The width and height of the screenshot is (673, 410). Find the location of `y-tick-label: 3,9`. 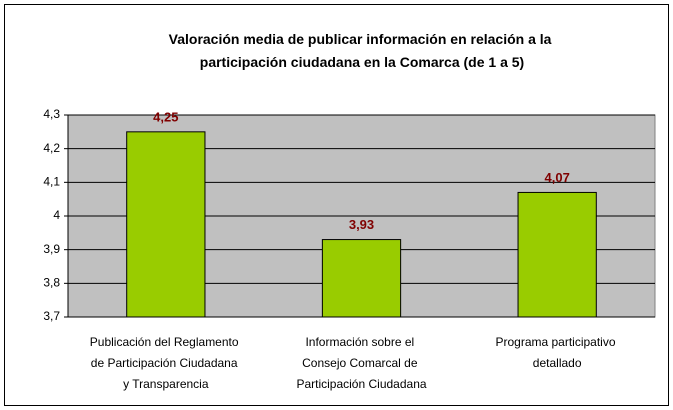

y-tick-label: 3,9 is located at coordinates (51, 249).